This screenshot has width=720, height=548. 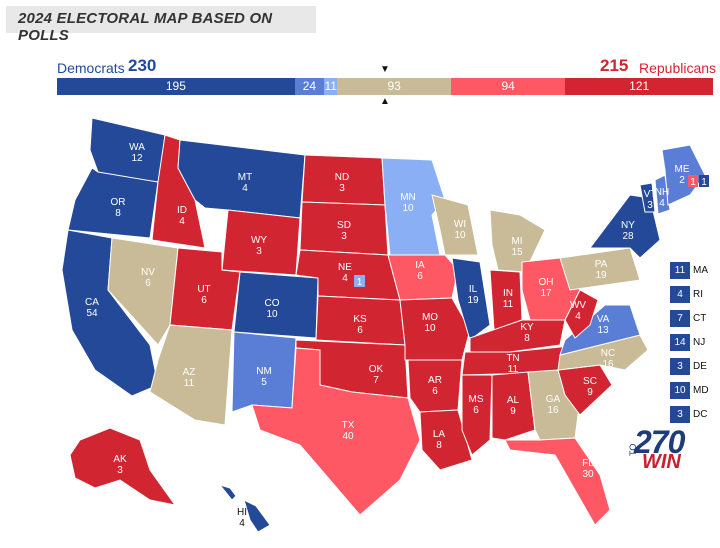 What do you see at coordinates (92, 302) in the screenshot?
I see `state-label-ca: CA` at bounding box center [92, 302].